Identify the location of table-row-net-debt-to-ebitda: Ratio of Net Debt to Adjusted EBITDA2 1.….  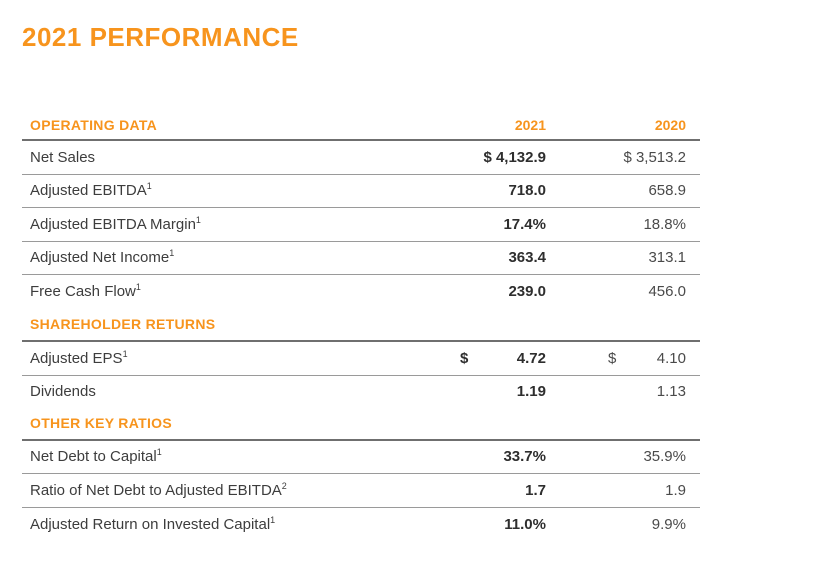
(361, 491).